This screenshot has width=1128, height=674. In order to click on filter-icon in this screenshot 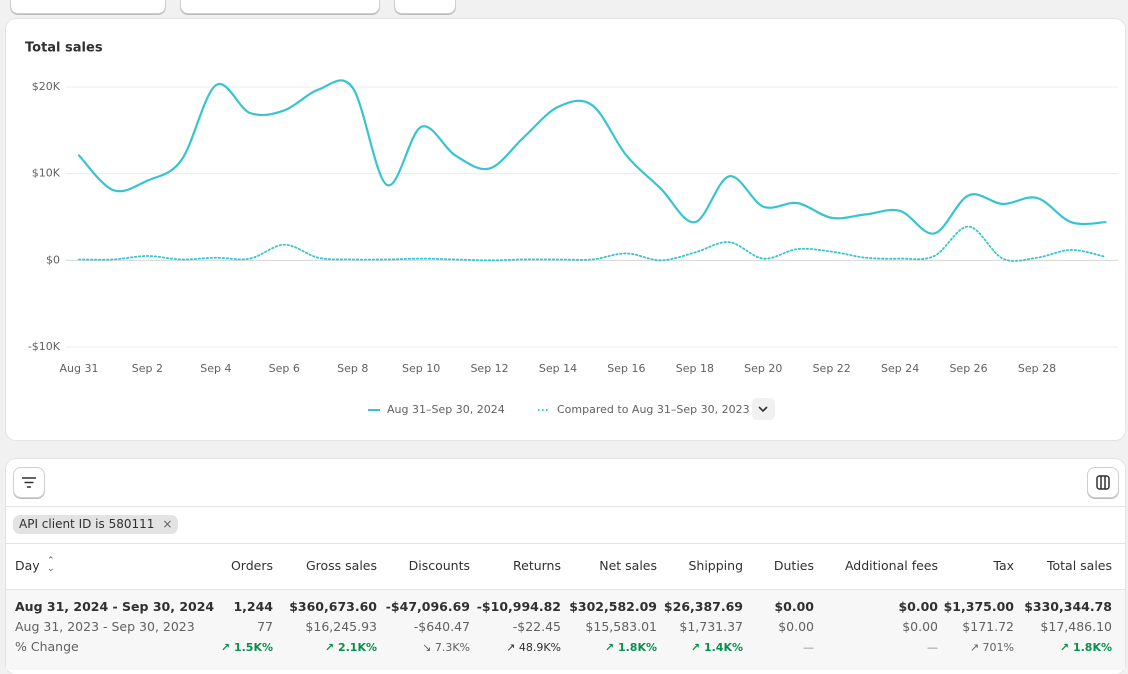, I will do `click(29, 482)`.